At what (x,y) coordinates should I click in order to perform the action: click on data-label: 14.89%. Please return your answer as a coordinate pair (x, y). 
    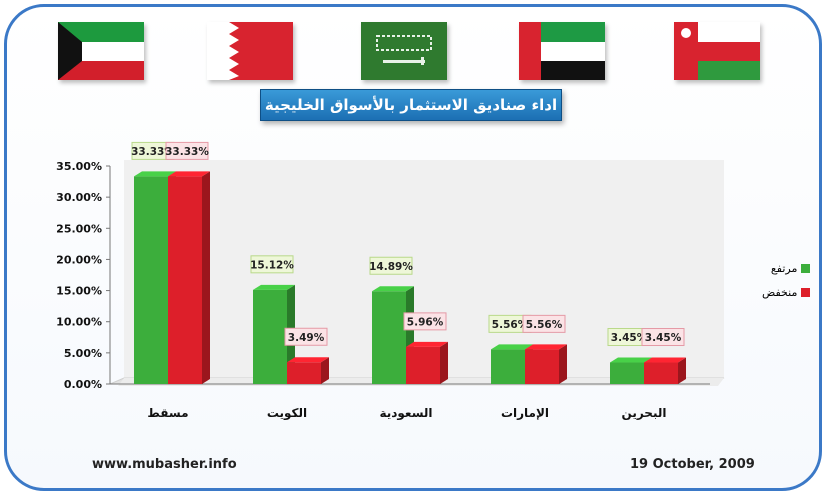
    Looking at the image, I should click on (391, 267).